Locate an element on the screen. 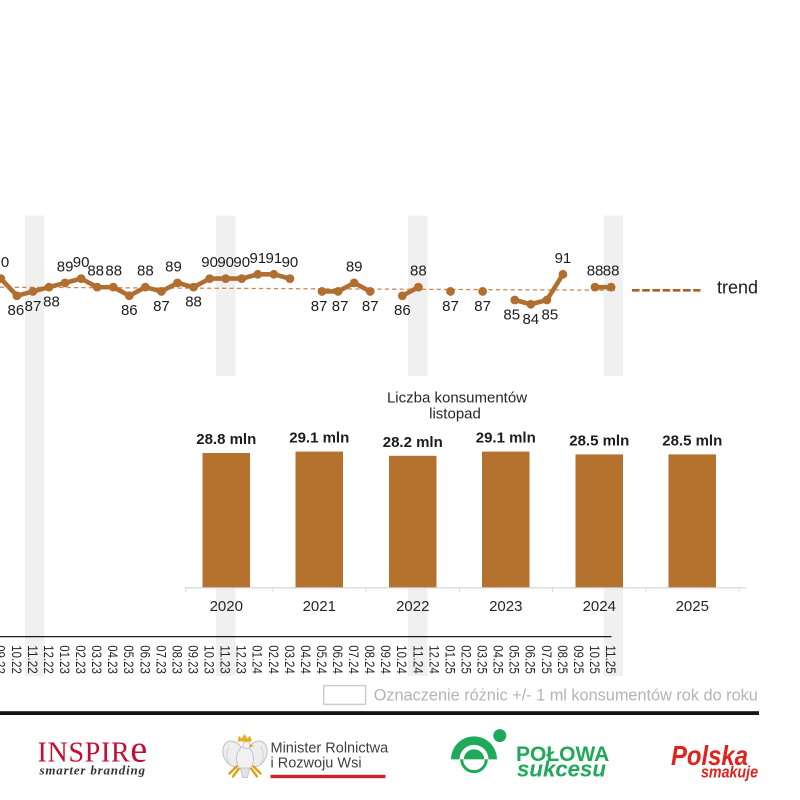  svg-text: 12.22 is located at coordinates (49, 659).